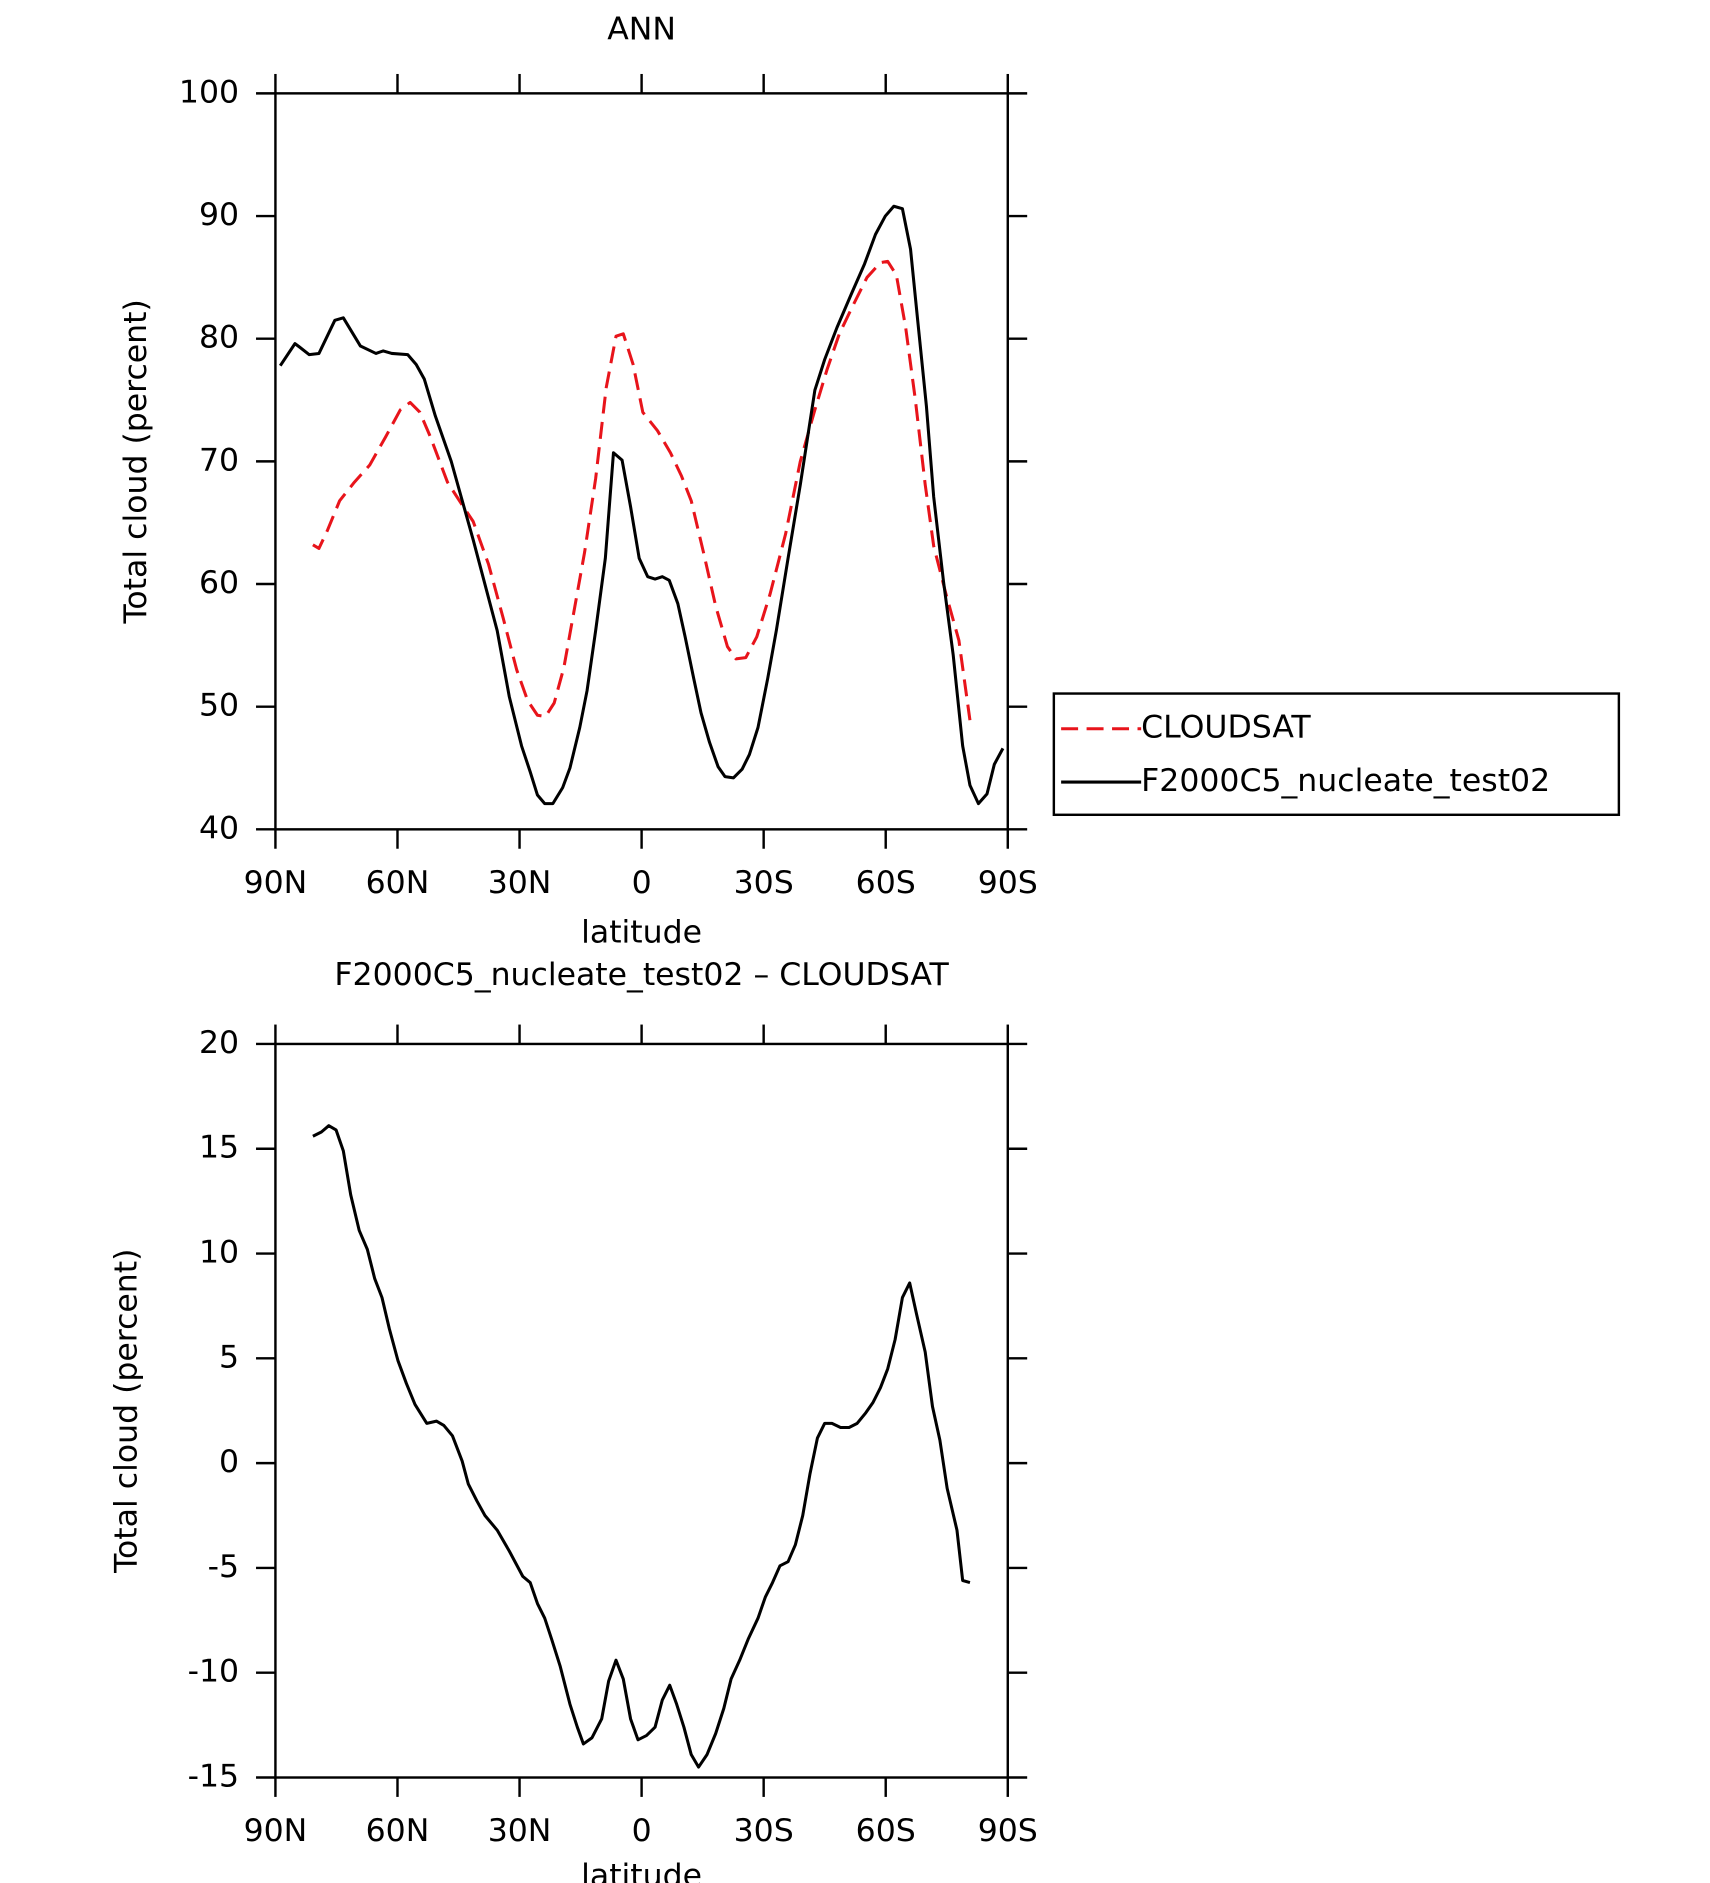 The height and width of the screenshot is (1883, 1710). I want to click on y-tick-label: 40, so click(219, 828).